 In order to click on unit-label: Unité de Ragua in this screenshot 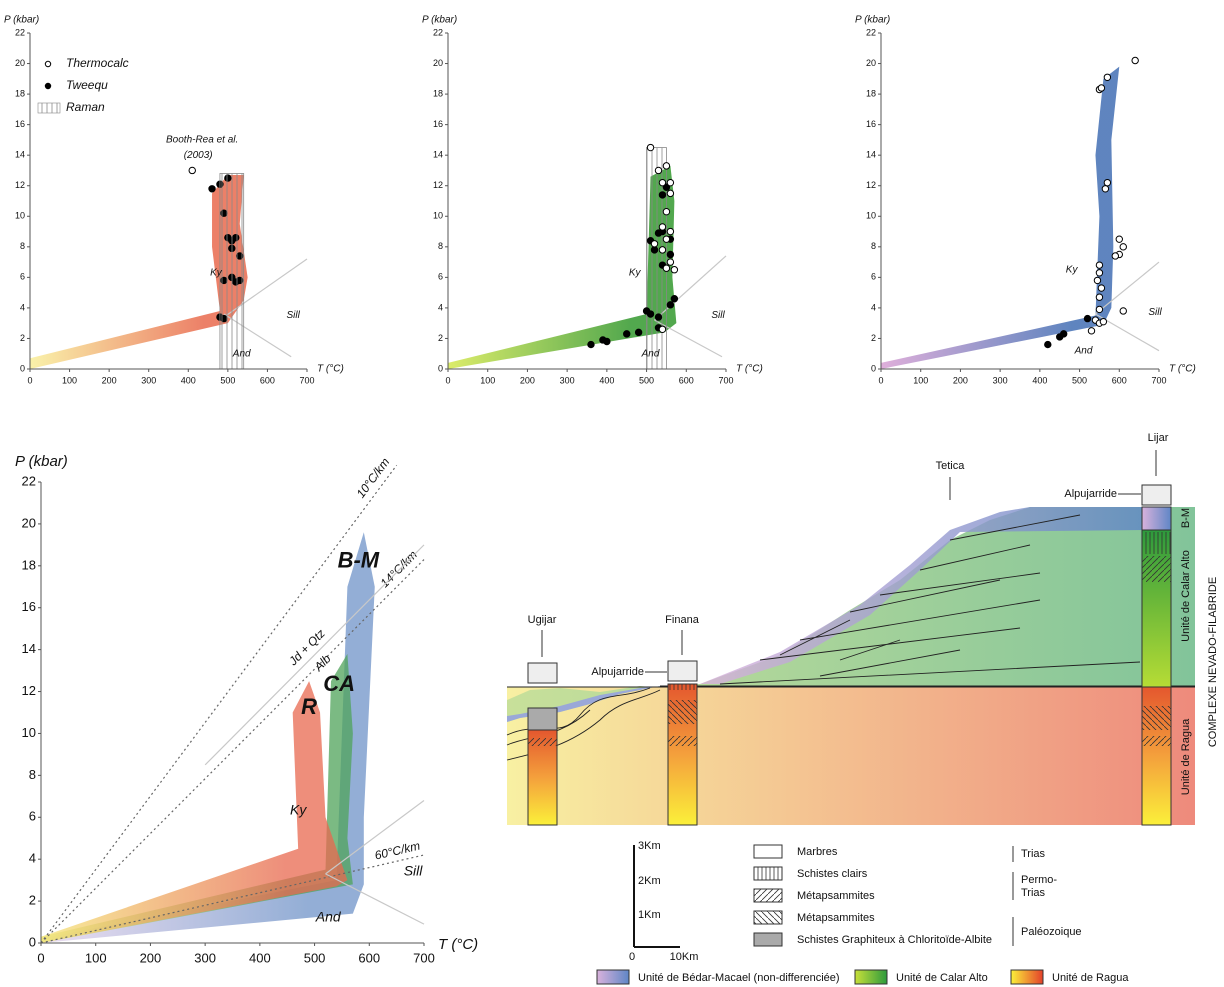, I will do `click(1186, 756)`.